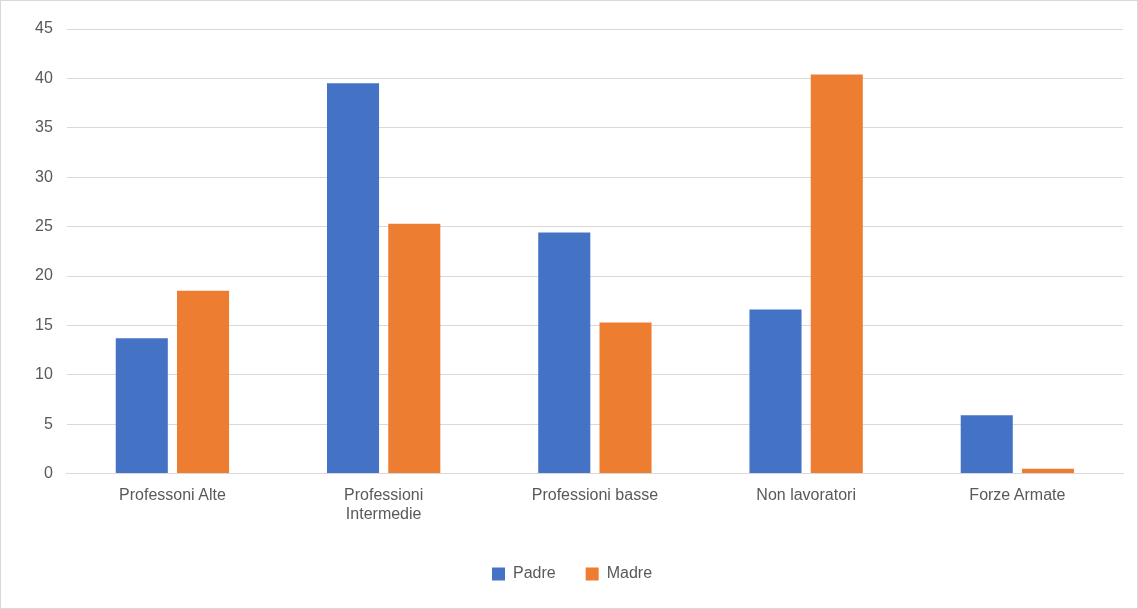 This screenshot has height=609, width=1138. I want to click on y-tick-label: 15, so click(44, 324).